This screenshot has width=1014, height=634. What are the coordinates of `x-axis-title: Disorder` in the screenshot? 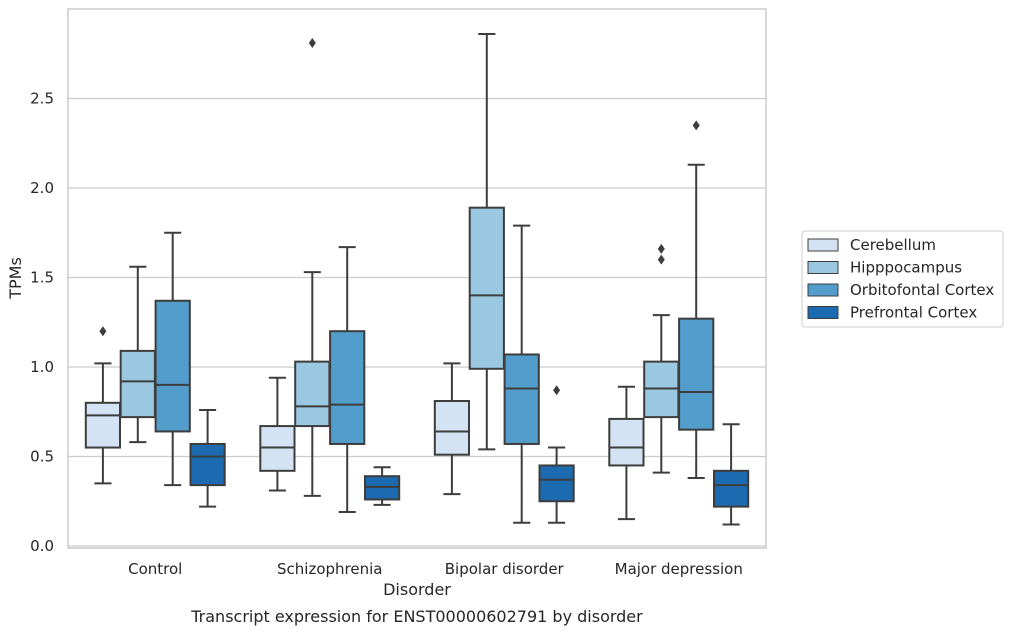 It's located at (417, 589).